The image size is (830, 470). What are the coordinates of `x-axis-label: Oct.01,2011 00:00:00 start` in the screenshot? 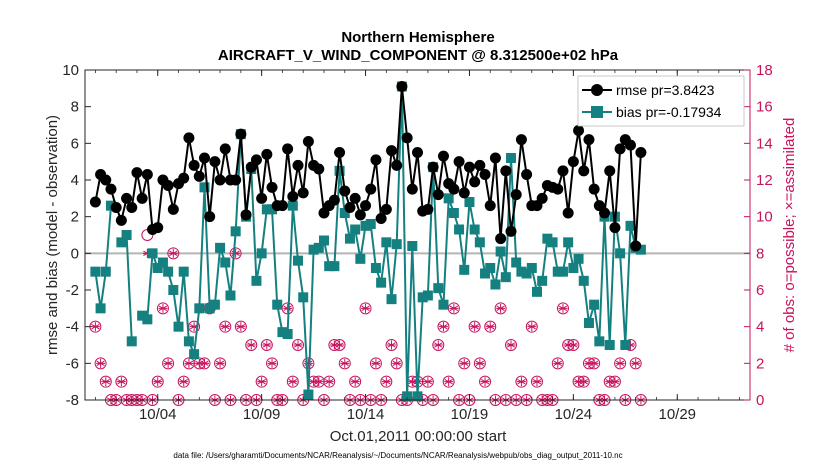 It's located at (418, 436).